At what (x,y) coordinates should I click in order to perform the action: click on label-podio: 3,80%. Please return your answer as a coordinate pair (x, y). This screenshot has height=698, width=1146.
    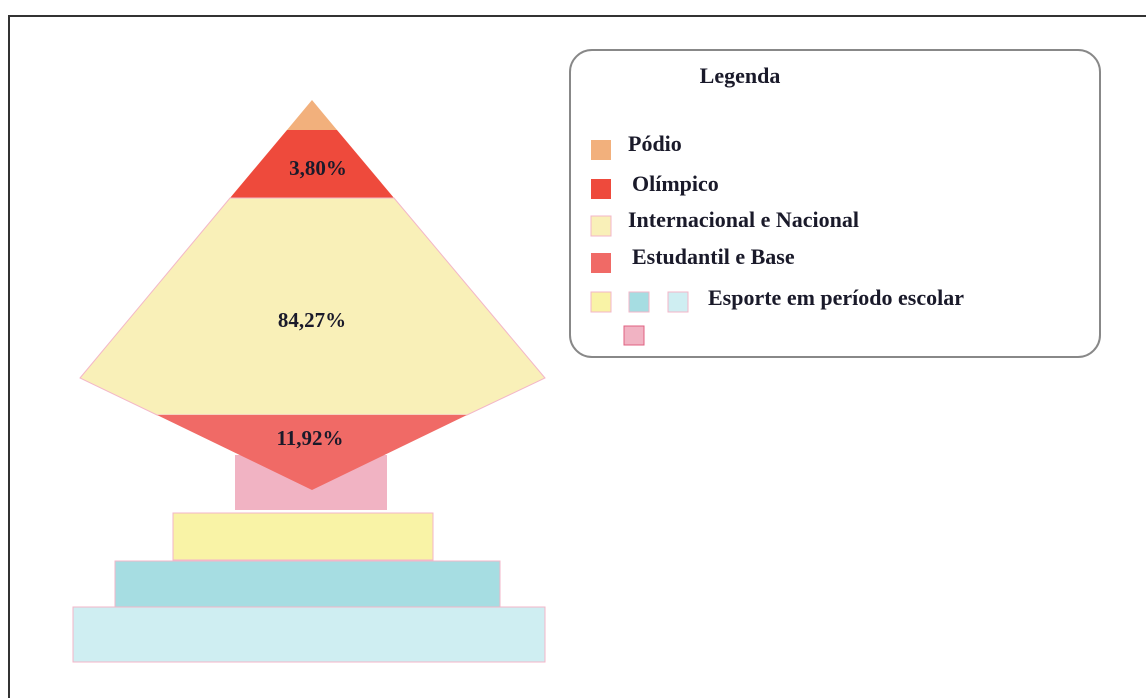
    Looking at the image, I should click on (318, 168).